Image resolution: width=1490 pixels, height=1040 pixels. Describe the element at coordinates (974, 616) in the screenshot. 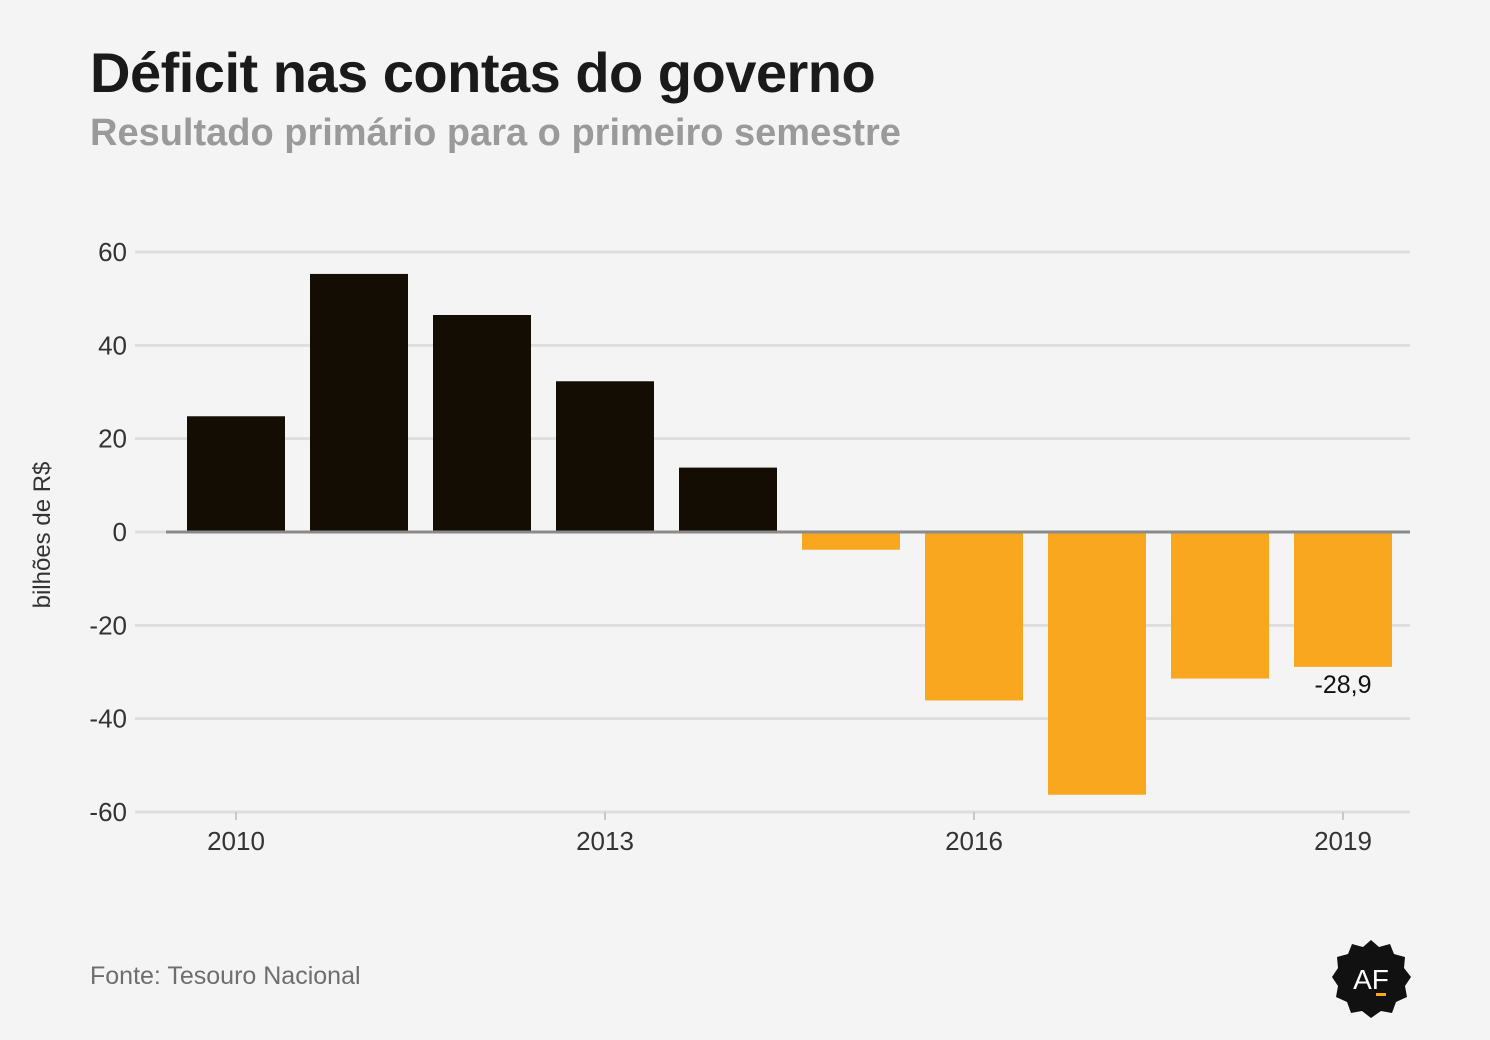

I see `bar-2016` at that location.